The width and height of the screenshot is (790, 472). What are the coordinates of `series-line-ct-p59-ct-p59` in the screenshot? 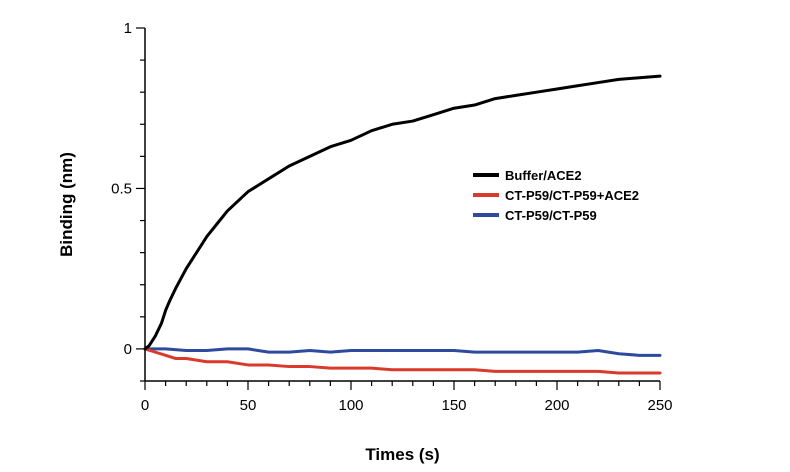 It's located at (402, 352).